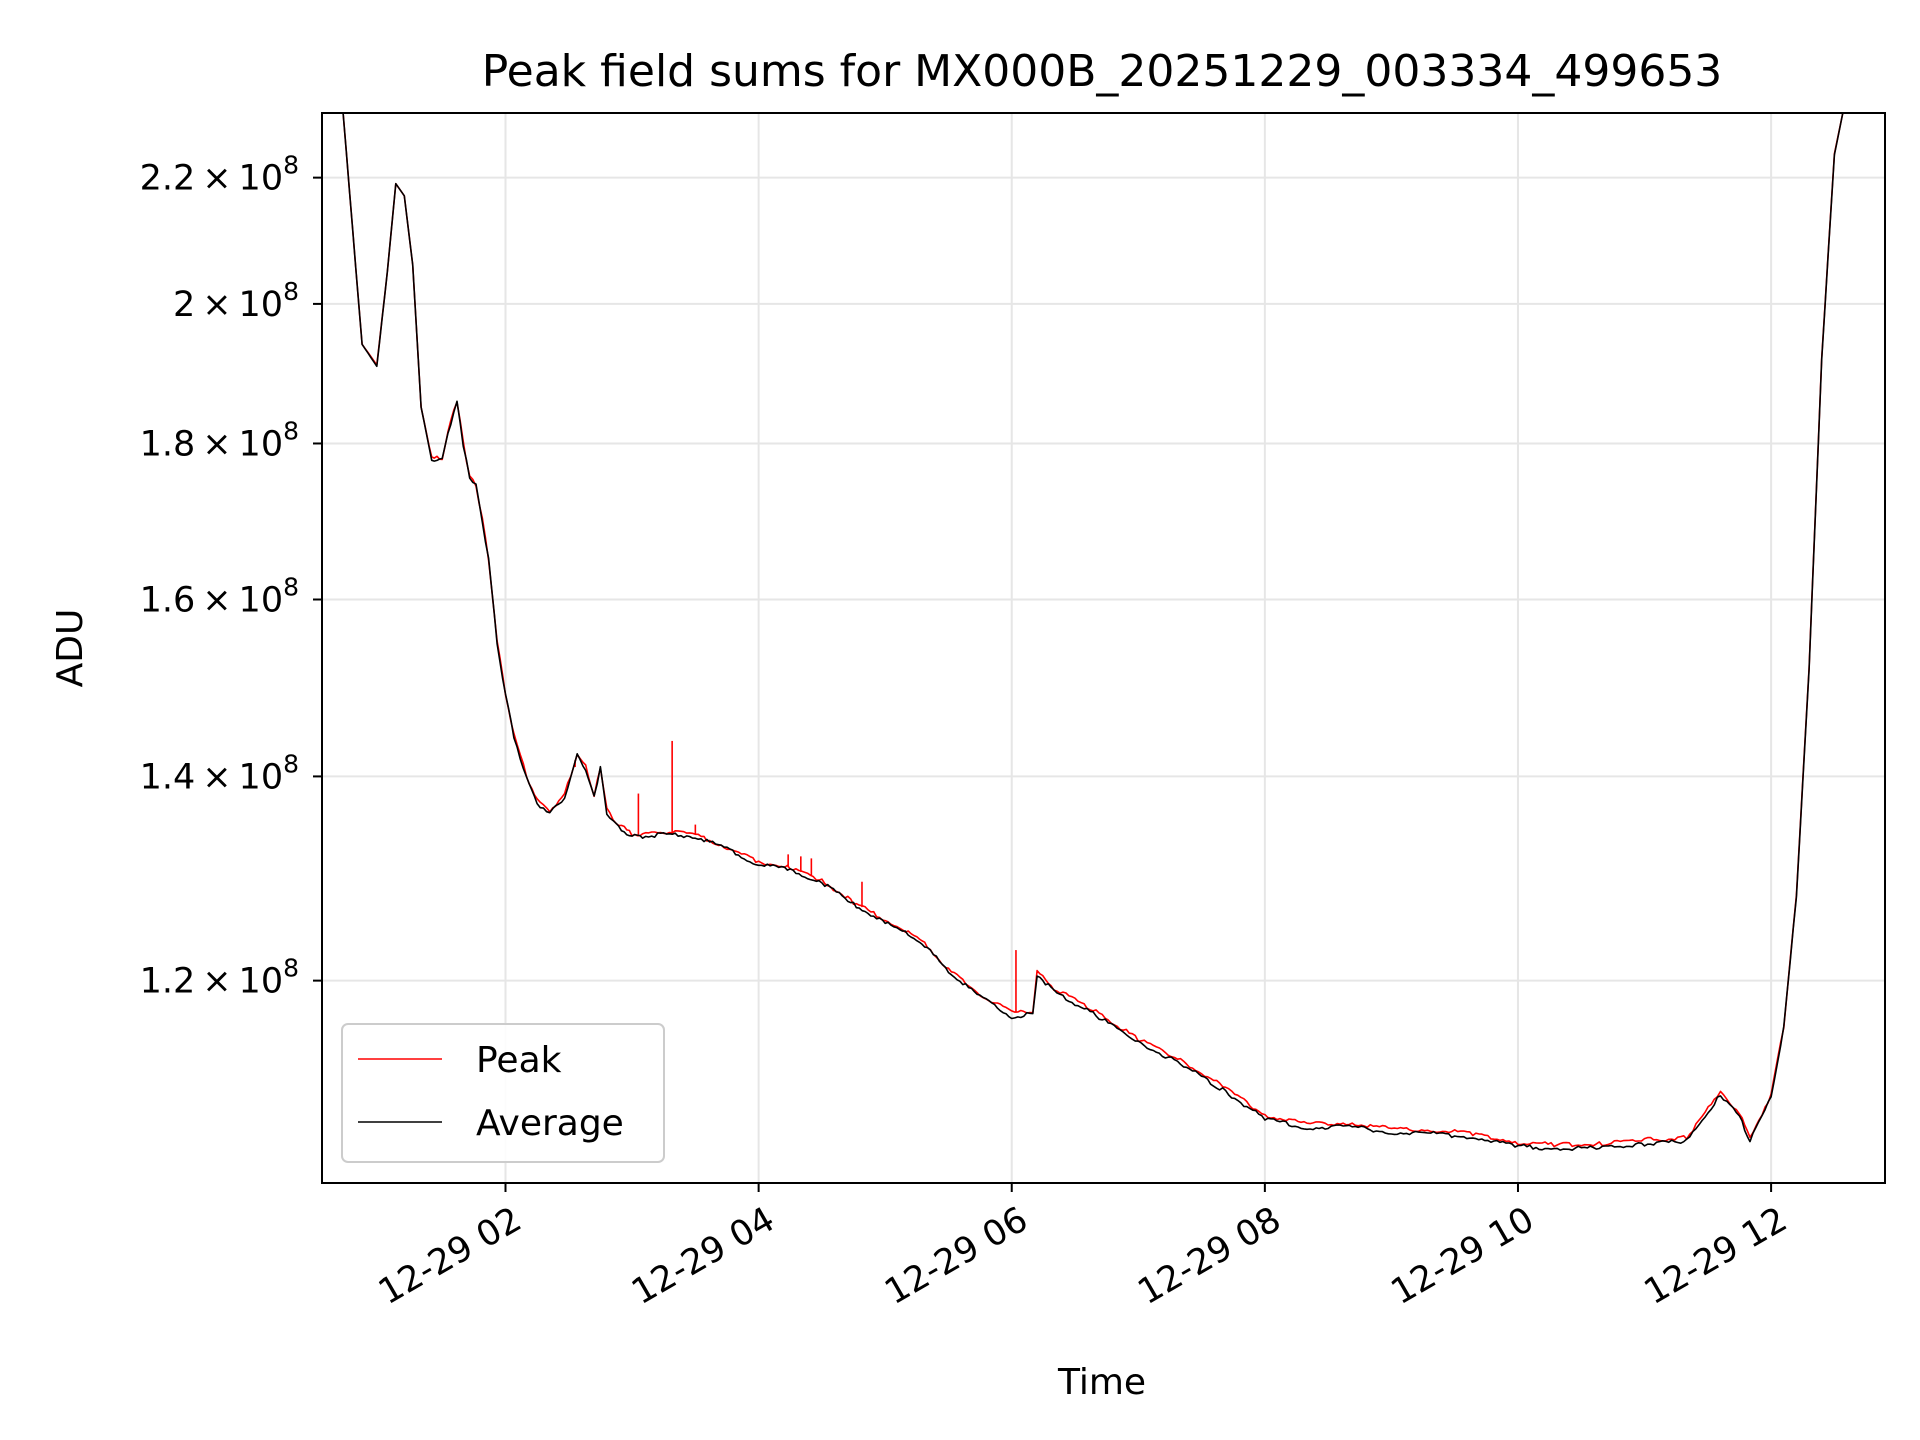 Image resolution: width=1920 pixels, height=1440 pixels. What do you see at coordinates (70, 648) in the screenshot?
I see `y-axis-label: ADU` at bounding box center [70, 648].